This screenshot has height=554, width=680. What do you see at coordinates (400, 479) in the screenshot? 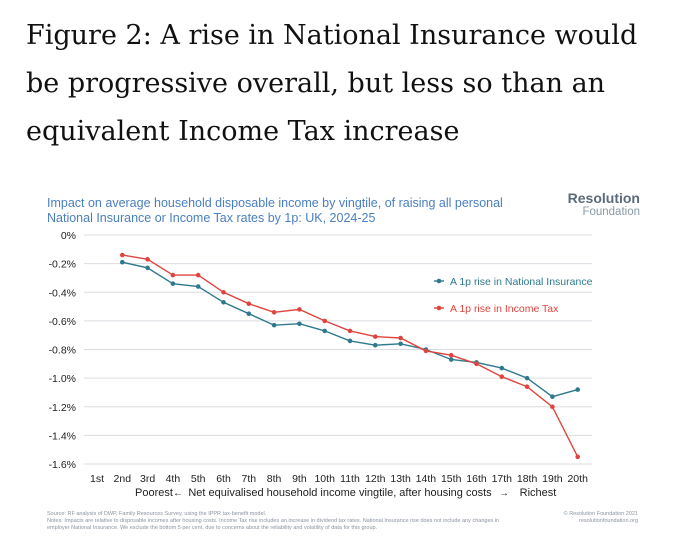
I see `x-tick-label: 13th` at bounding box center [400, 479].